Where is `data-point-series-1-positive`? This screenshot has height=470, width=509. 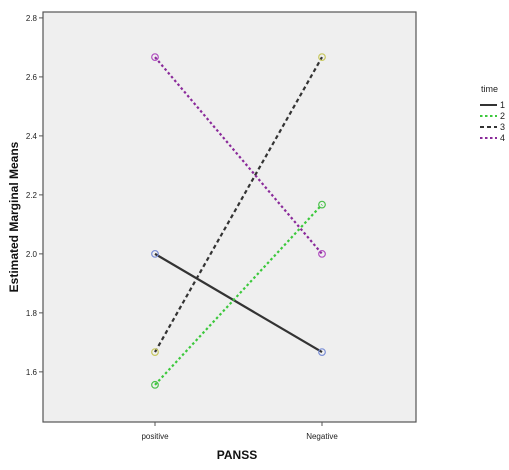 data-point-series-1-positive is located at coordinates (155, 253).